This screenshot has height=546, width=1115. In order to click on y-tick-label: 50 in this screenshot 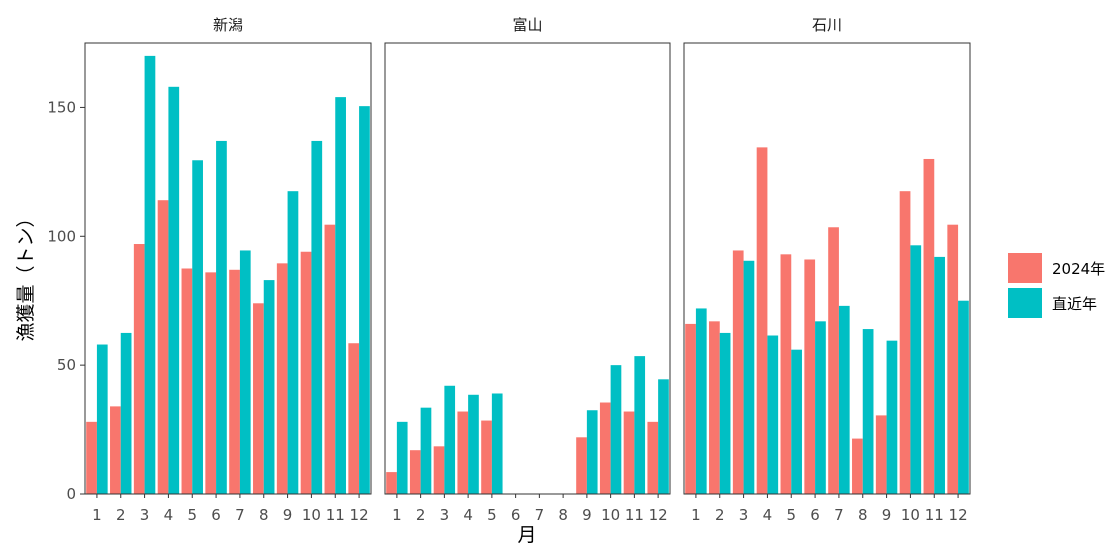, I will do `click(66, 365)`.